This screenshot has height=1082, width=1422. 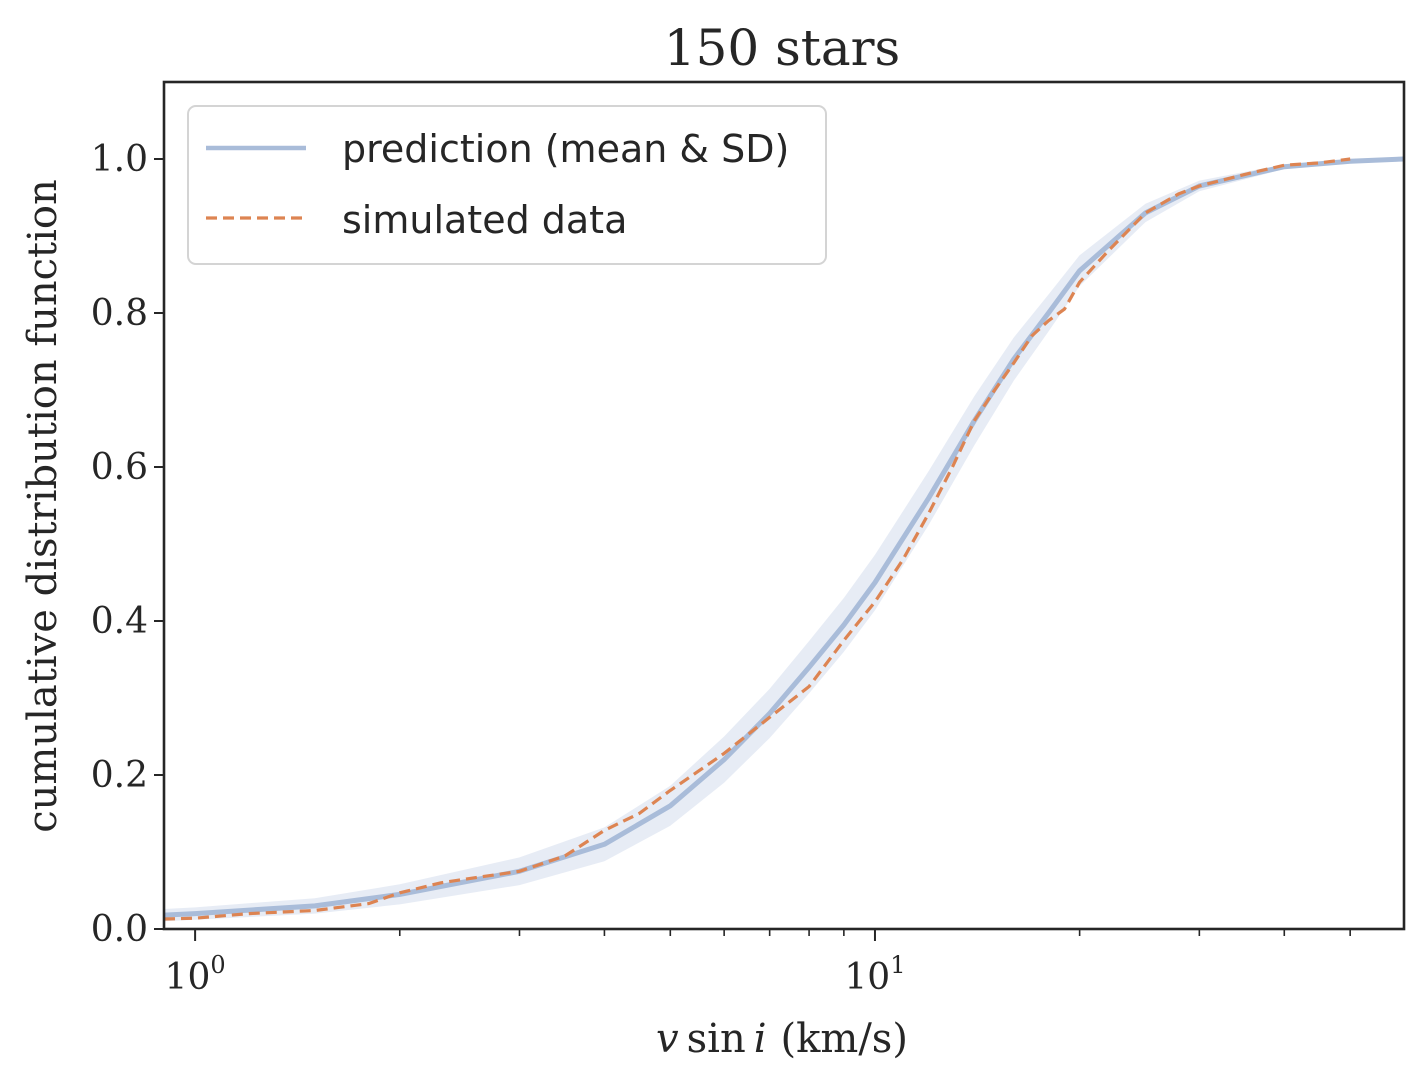 I want to click on y-axis-title: cumulative distribution function, so click(x=43, y=506).